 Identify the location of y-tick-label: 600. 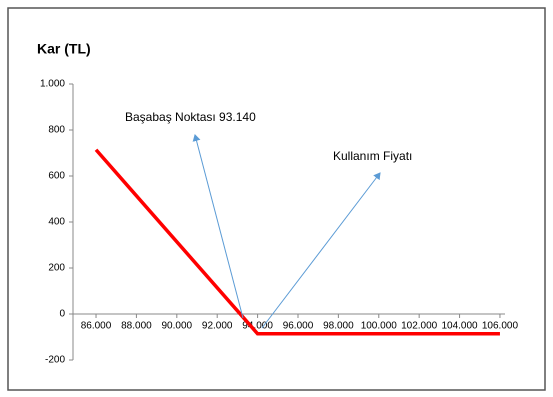
(56, 176).